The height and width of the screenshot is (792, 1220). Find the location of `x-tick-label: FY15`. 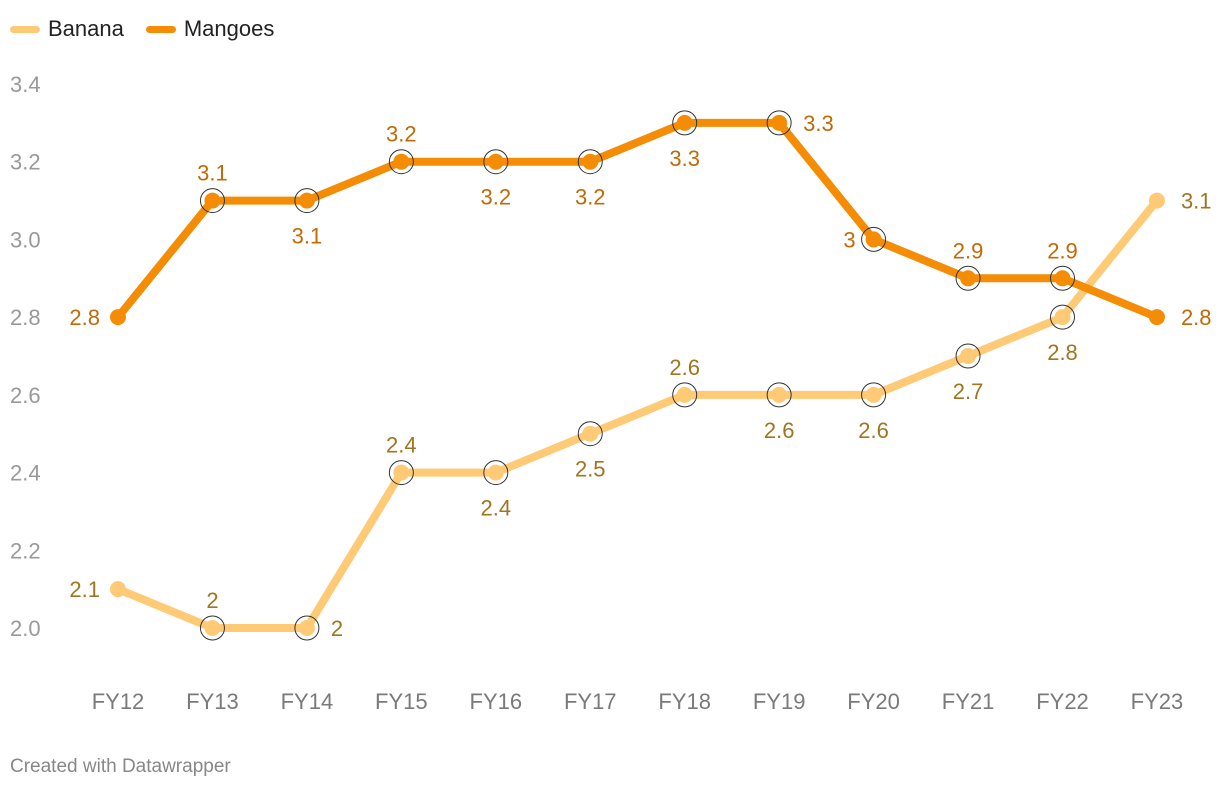

x-tick-label: FY15 is located at coordinates (401, 701).